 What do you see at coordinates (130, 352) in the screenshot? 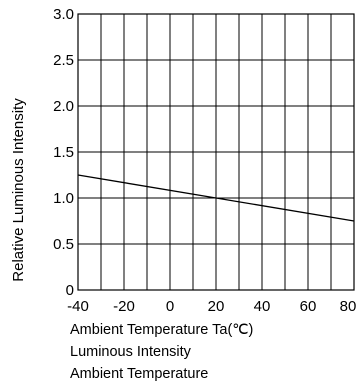
I see `caption-luminous-intensity: Luminous Intensity` at bounding box center [130, 352].